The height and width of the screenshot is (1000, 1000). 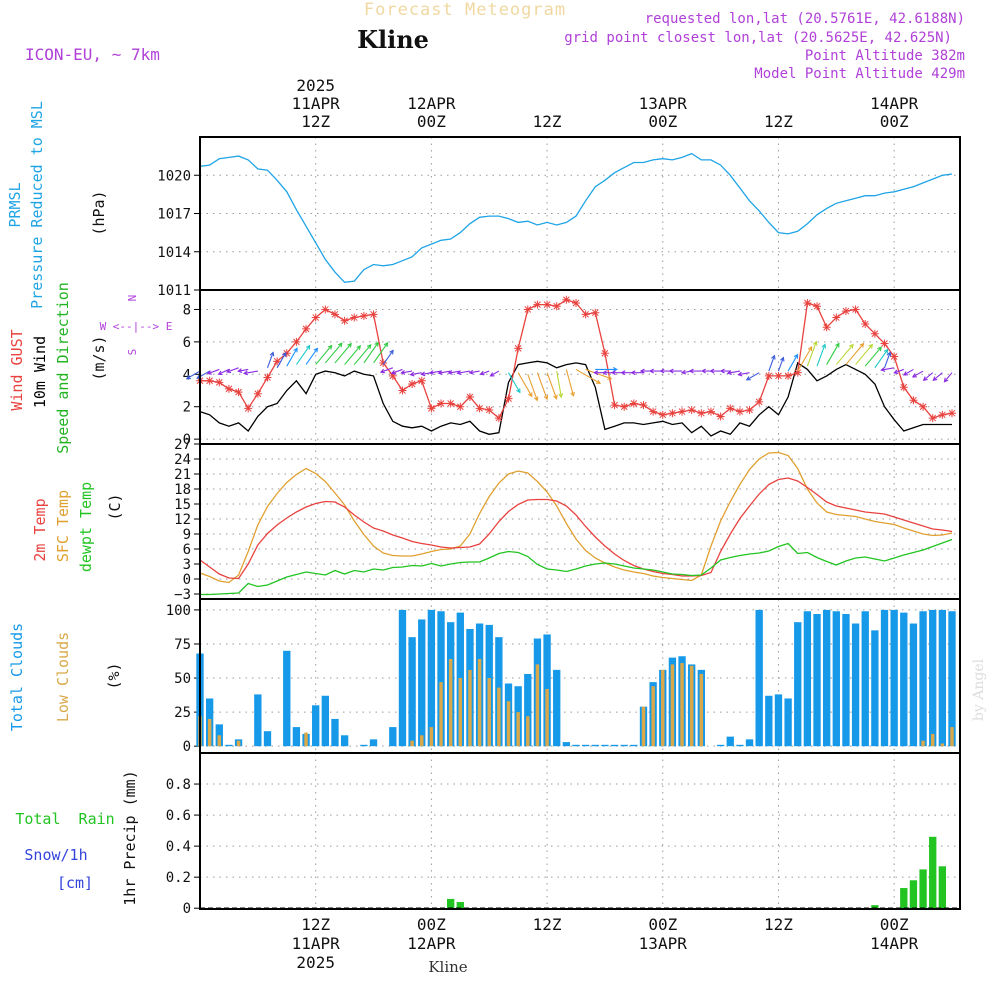 I want to click on footer-station: Kline, so click(x=447, y=967).